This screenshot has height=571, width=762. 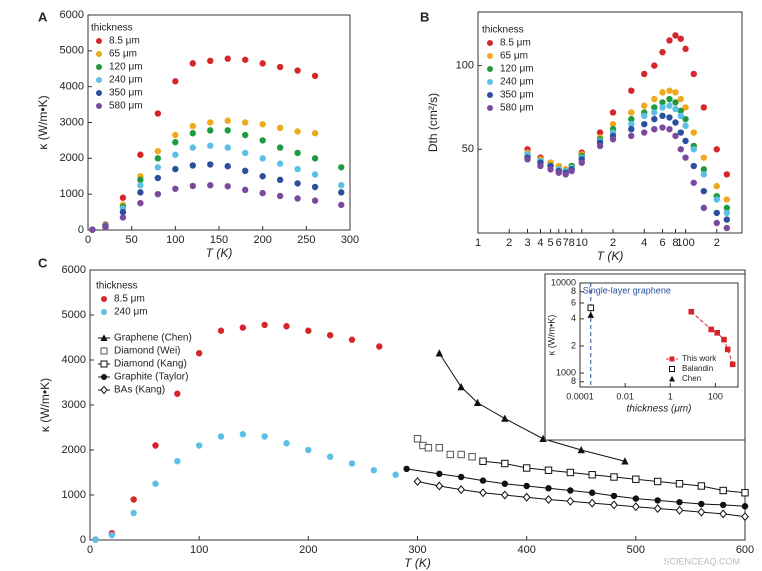 What do you see at coordinates (563, 282) in the screenshot?
I see `y-tick-label: 10000` at bounding box center [563, 282].